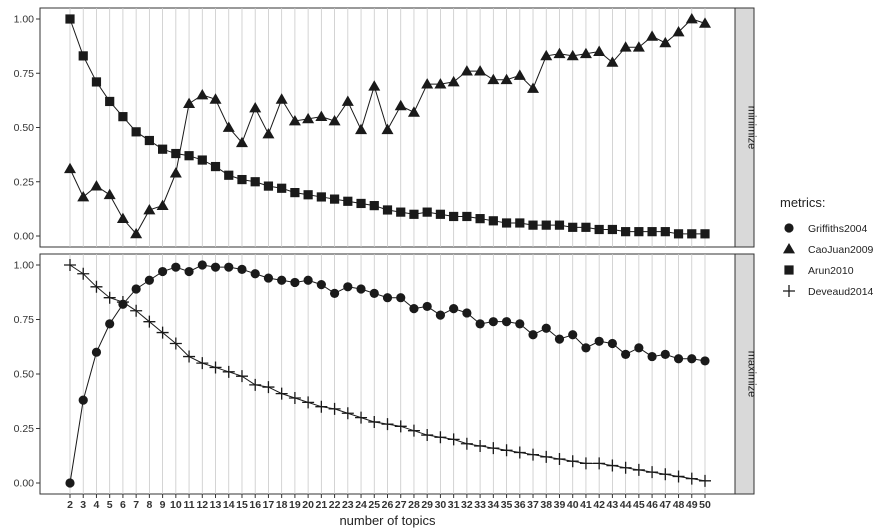 The image size is (887, 530). Describe the element at coordinates (97, 505) in the screenshot. I see `x-tick-label: 4` at that location.